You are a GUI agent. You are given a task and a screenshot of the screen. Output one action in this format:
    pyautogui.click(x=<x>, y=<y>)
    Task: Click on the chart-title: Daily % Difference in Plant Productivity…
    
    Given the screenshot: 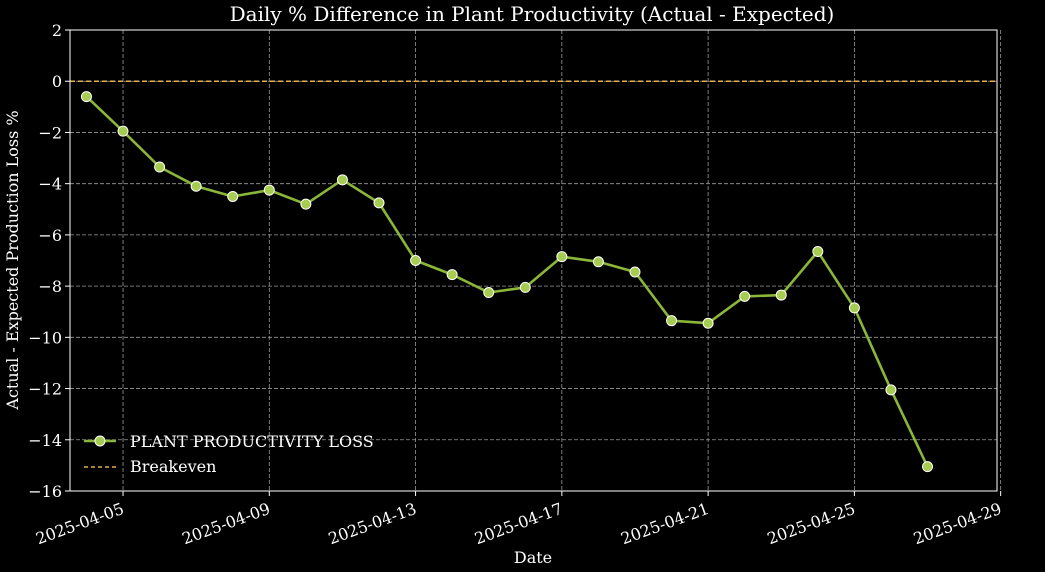 What is the action you would take?
    pyautogui.click(x=532, y=14)
    